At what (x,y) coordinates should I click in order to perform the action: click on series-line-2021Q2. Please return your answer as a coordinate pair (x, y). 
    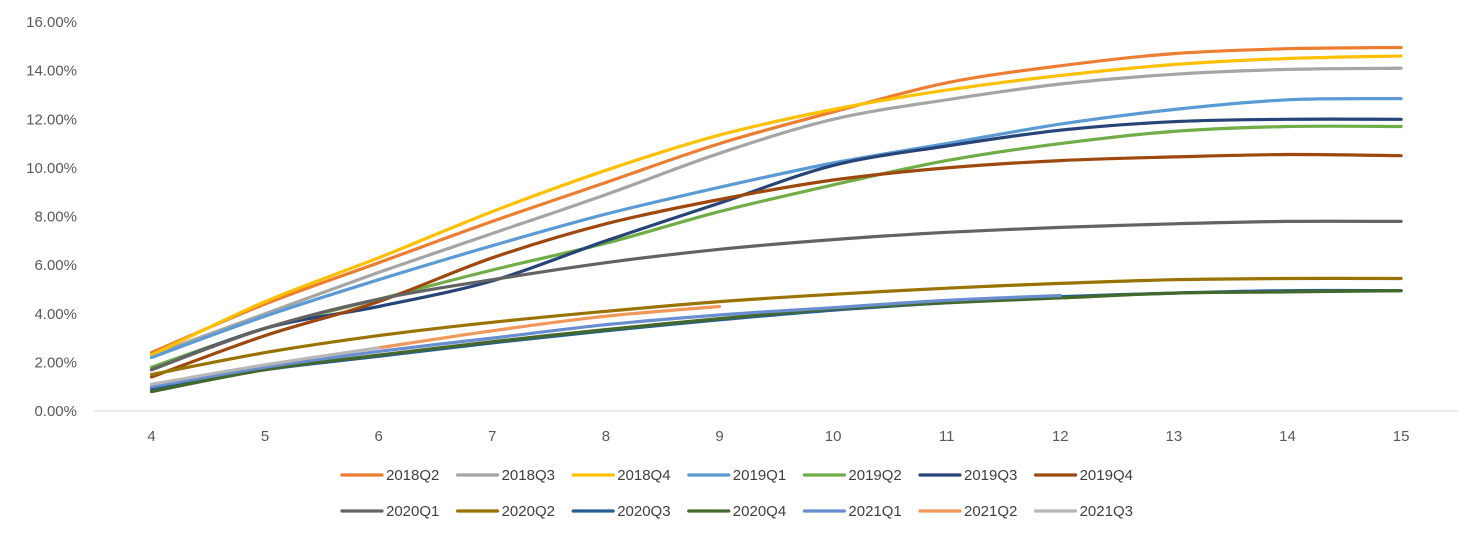
    Looking at the image, I should click on (549, 327).